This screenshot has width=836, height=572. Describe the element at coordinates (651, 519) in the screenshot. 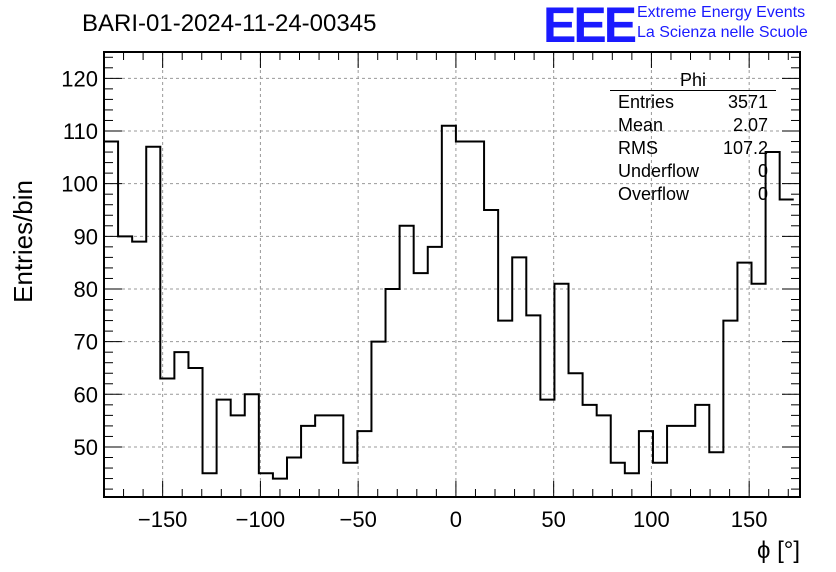

I see `x-tick-label: 100` at that location.